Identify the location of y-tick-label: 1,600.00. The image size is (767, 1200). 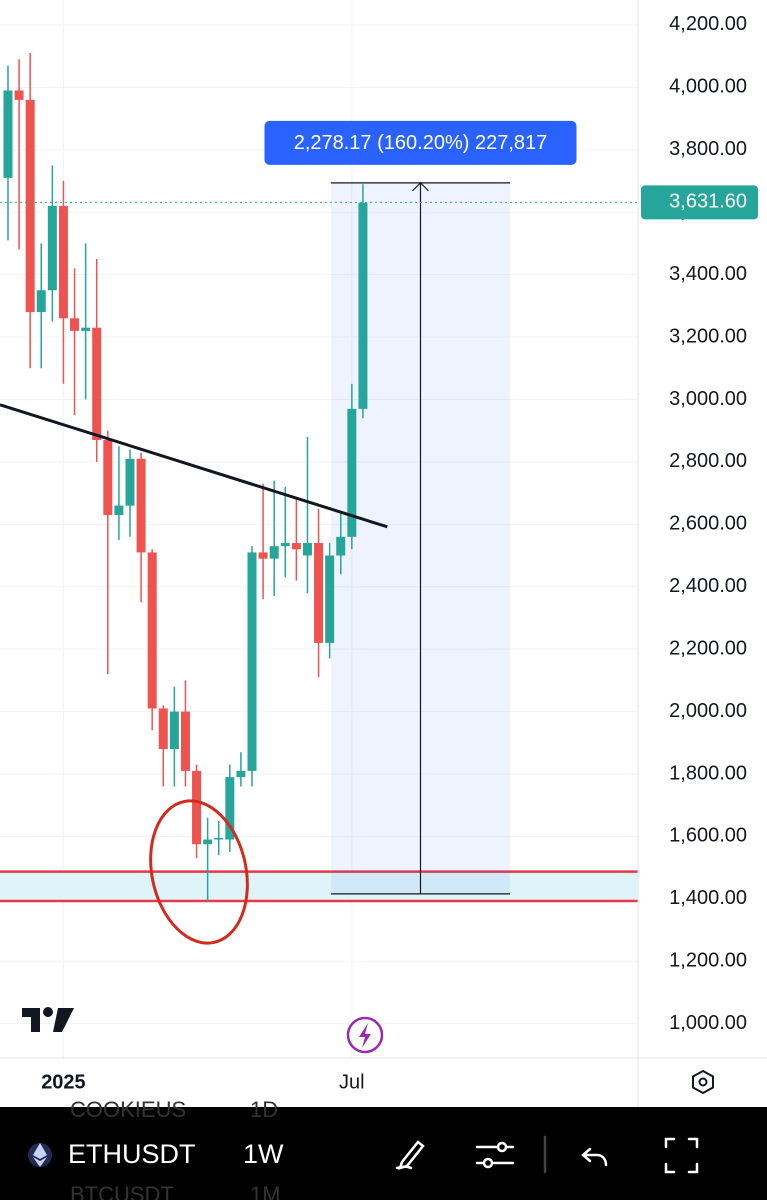
(708, 836).